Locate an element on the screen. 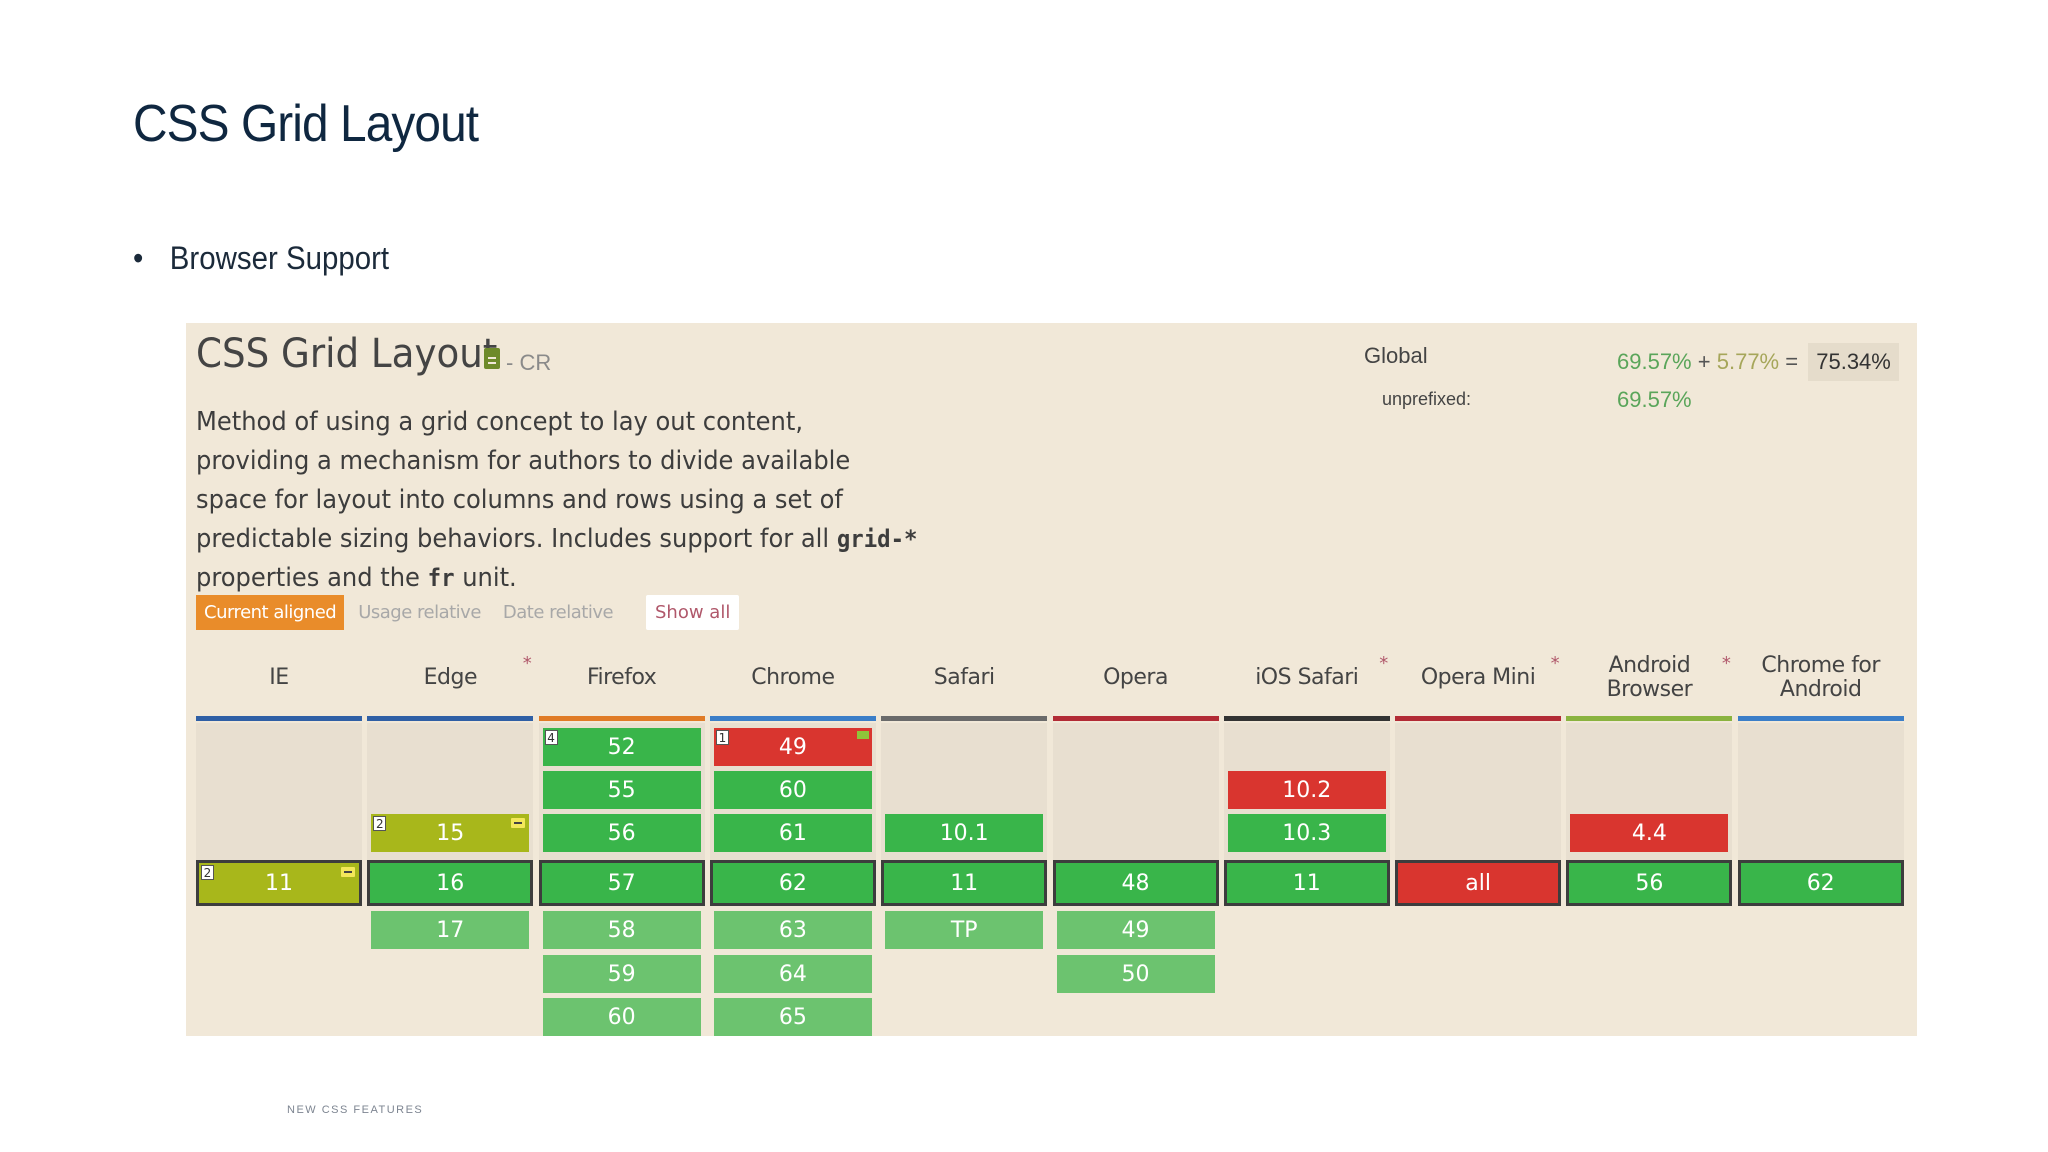  version-number: 10.3 is located at coordinates (1307, 833).